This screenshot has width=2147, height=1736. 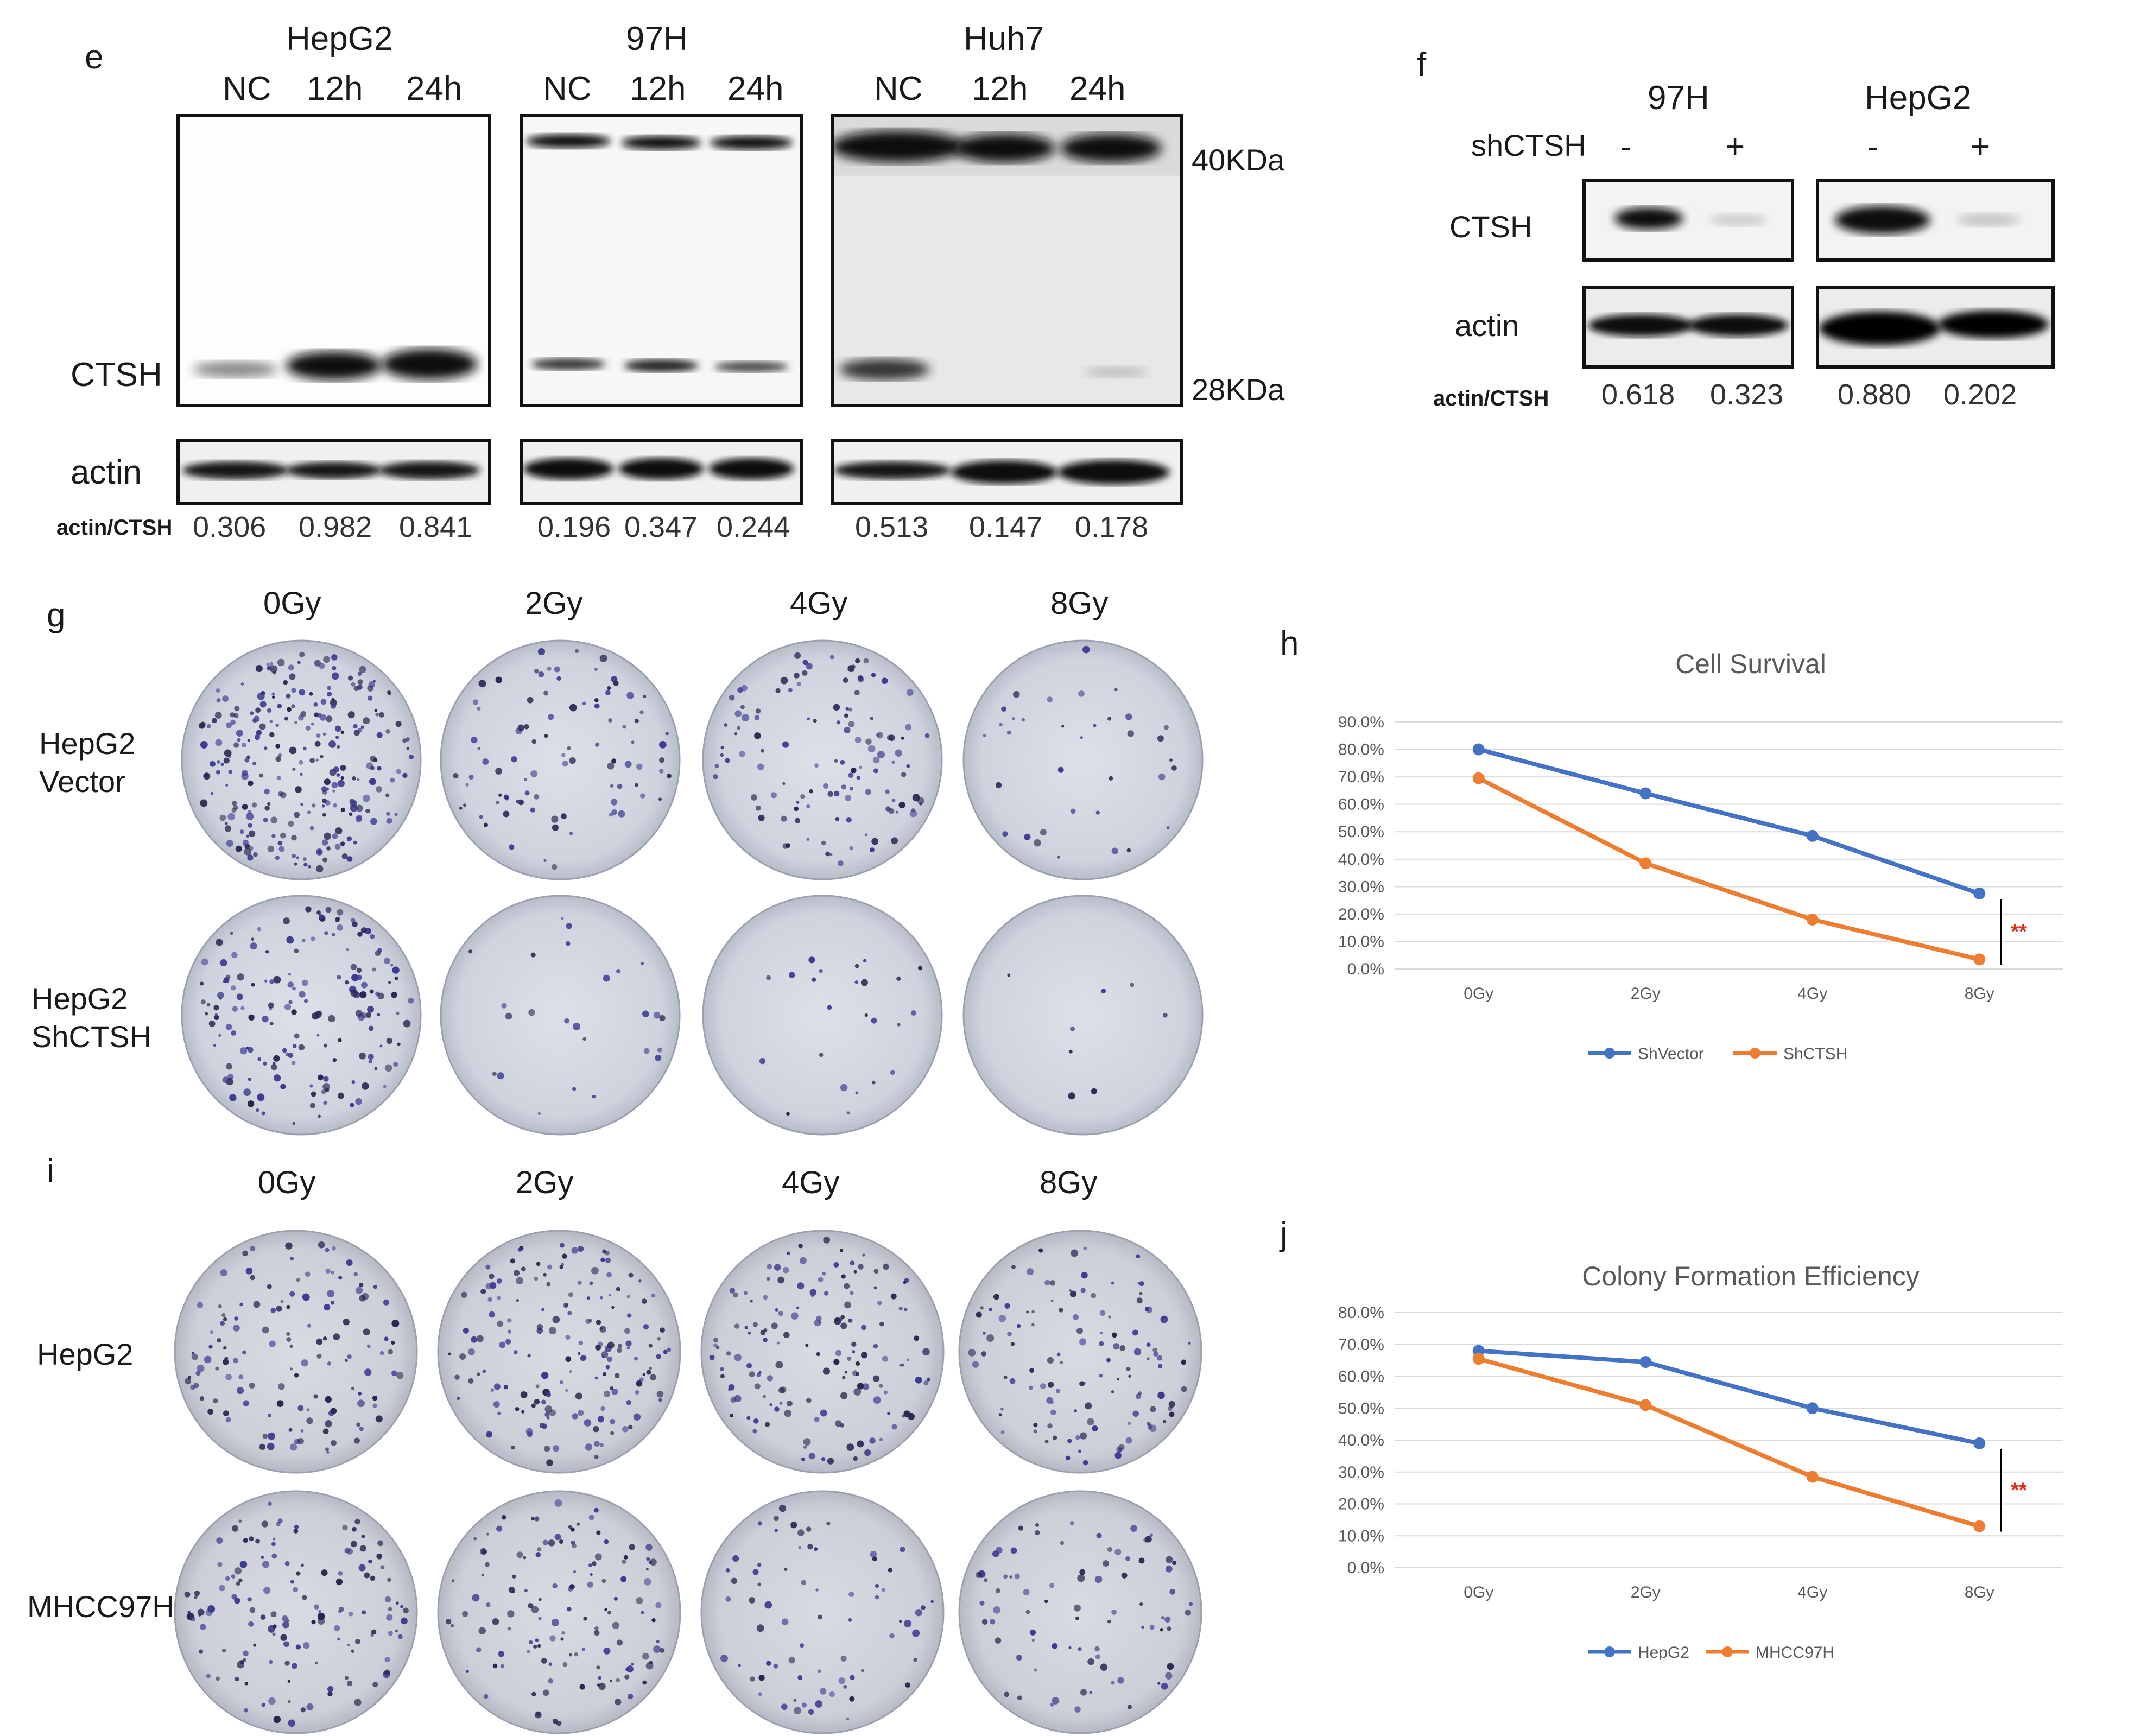 I want to click on series-line-shvector, so click(x=1729, y=822).